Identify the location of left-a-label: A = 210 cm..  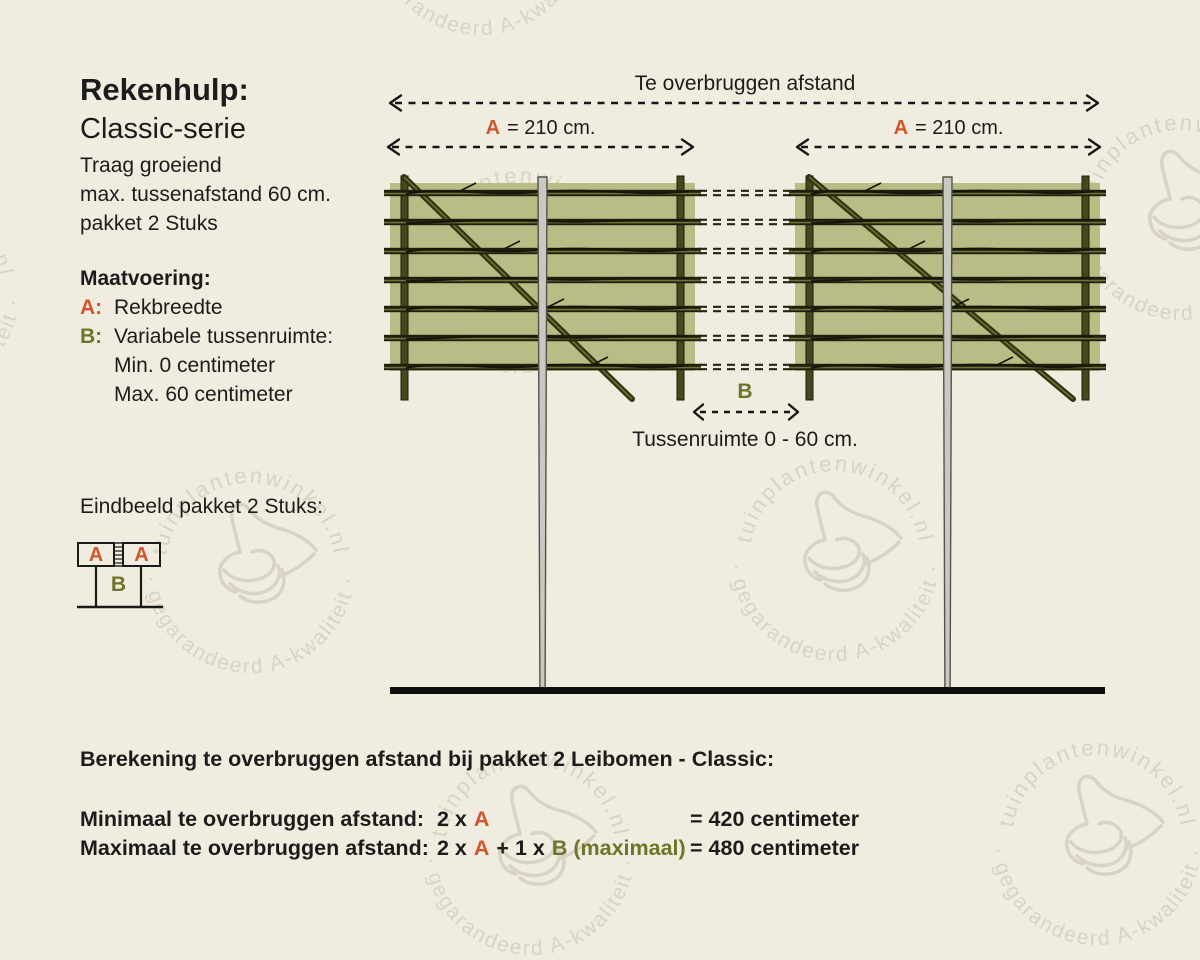
(540, 128).